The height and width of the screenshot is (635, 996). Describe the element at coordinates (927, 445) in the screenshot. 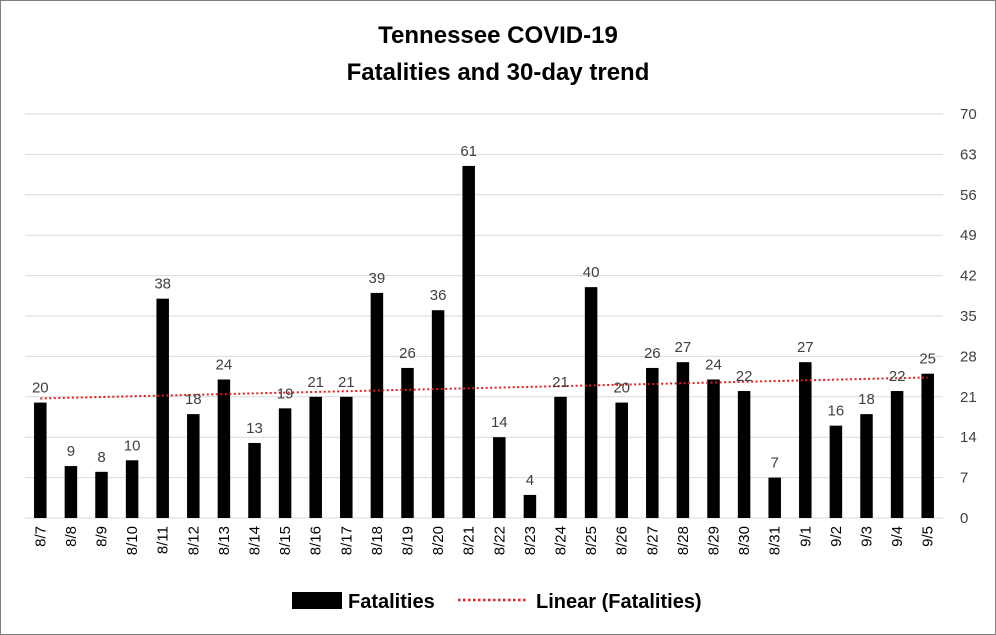

I see `bar-9/5` at that location.